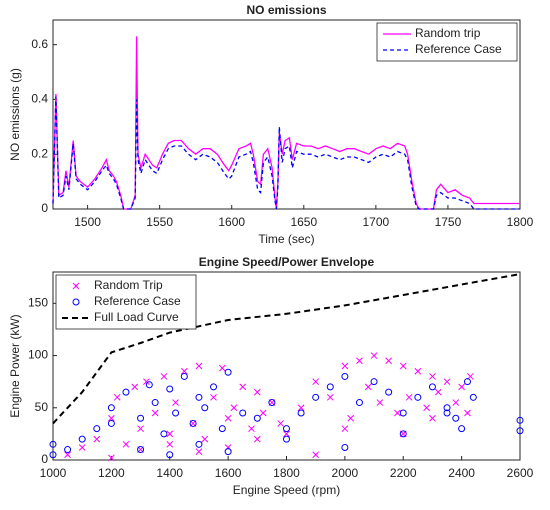 Image resolution: width=550 pixels, height=510 pixels. What do you see at coordinates (286, 473) in the screenshot?
I see `x-tick-label: 1800` at bounding box center [286, 473].